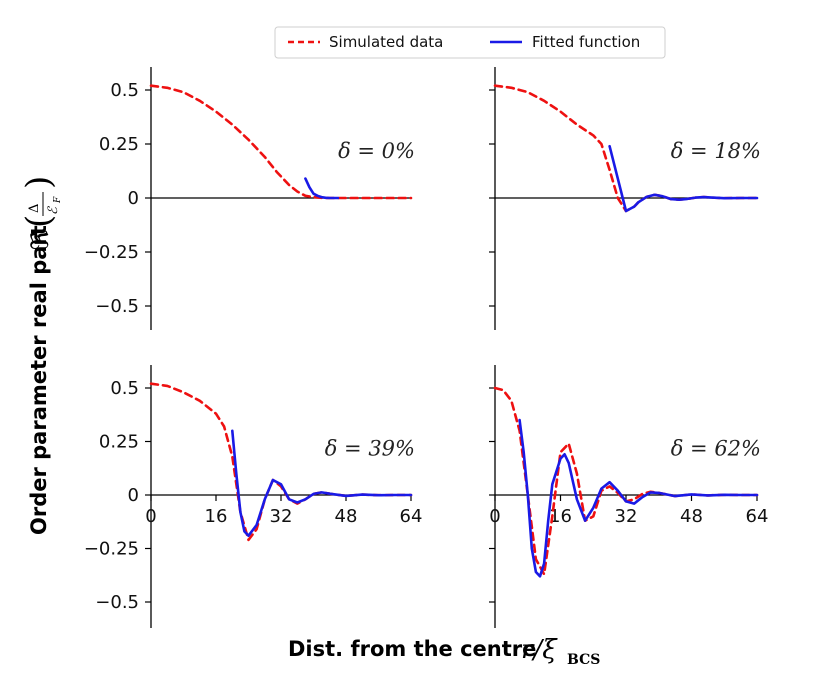 The width and height of the screenshot is (831, 681). Describe the element at coordinates (39, 380) in the screenshot. I see `y-axis-label-text: Order parameter real part` at that location.